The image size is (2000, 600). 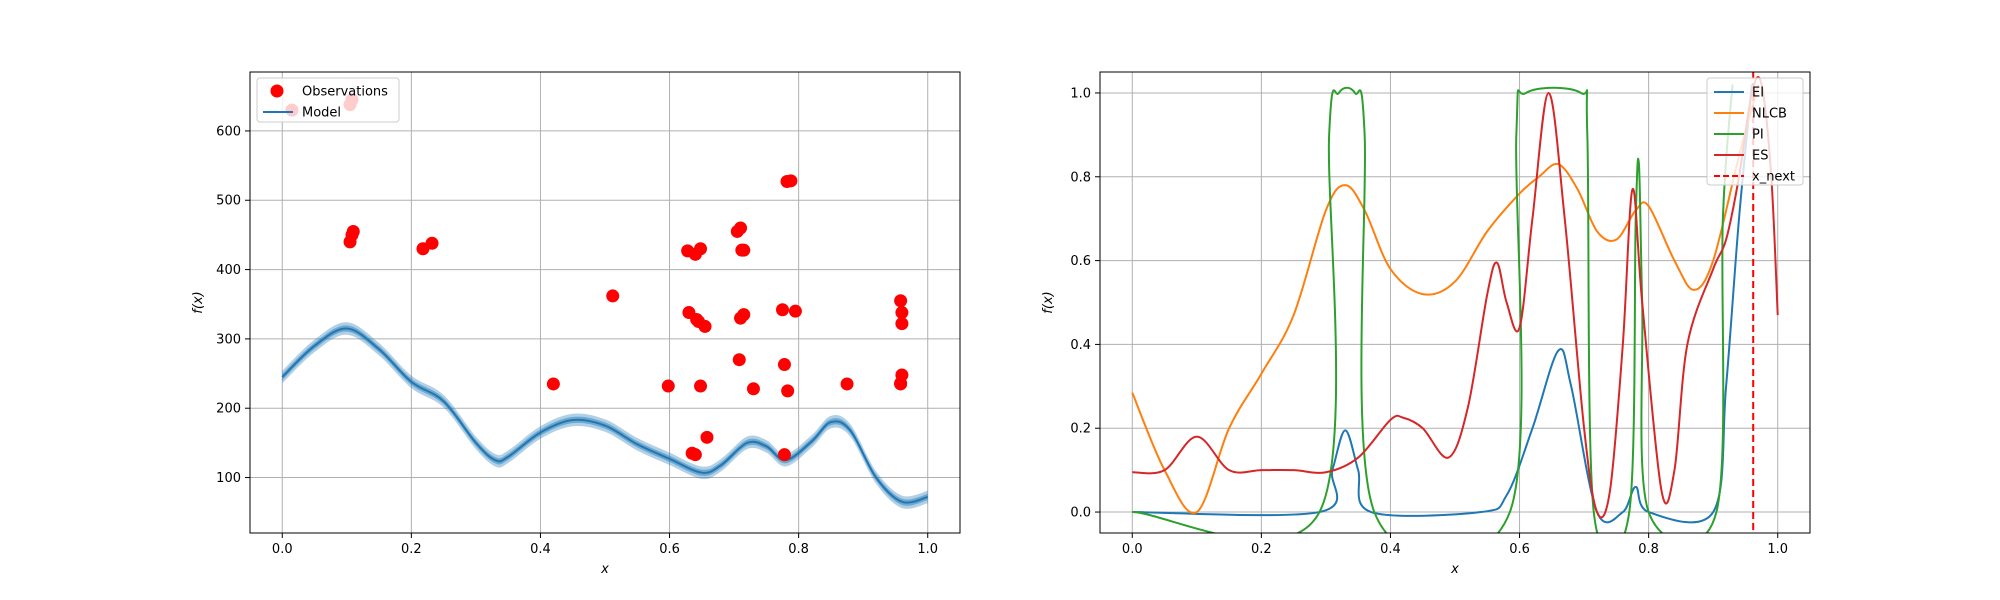 What do you see at coordinates (1758, 135) in the screenshot?
I see `legend-pi-label: PI` at bounding box center [1758, 135].